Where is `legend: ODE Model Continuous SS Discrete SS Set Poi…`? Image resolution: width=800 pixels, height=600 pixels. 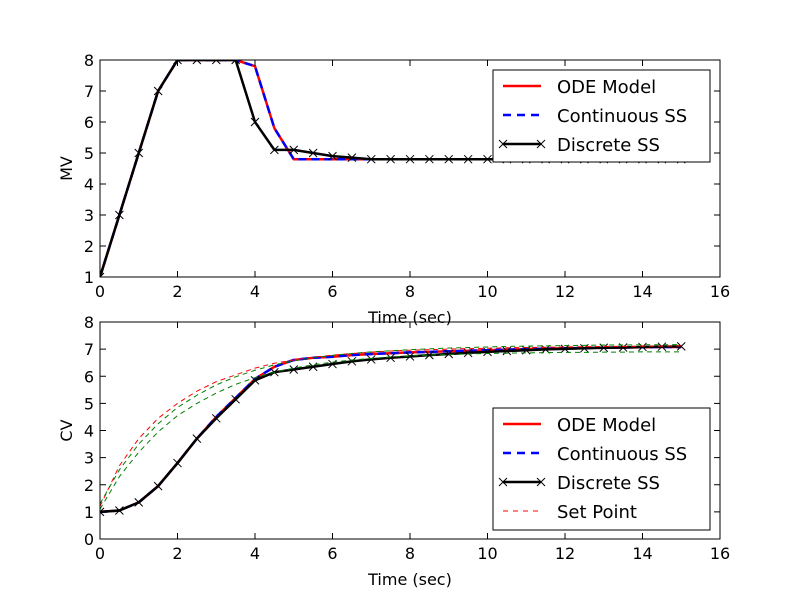
legend: ODE Model Continuous SS Discrete SS Set Poi… is located at coordinates (601, 469).